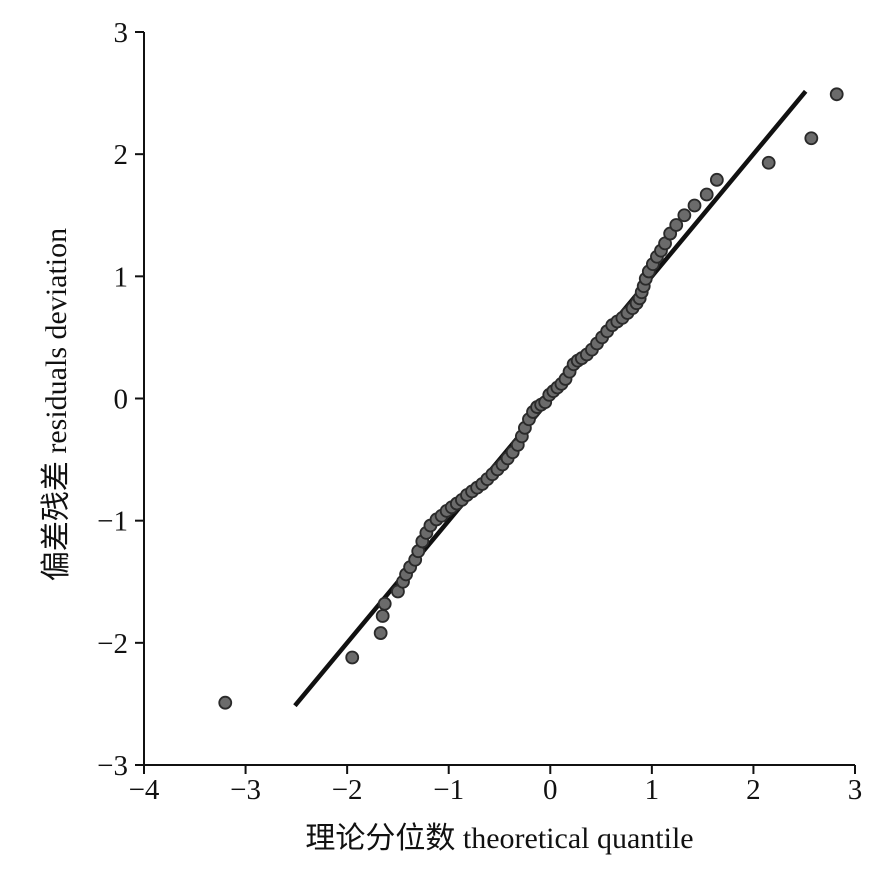 This screenshot has width=894, height=877. Describe the element at coordinates (448, 790) in the screenshot. I see `x-tick-label: −1` at that location.